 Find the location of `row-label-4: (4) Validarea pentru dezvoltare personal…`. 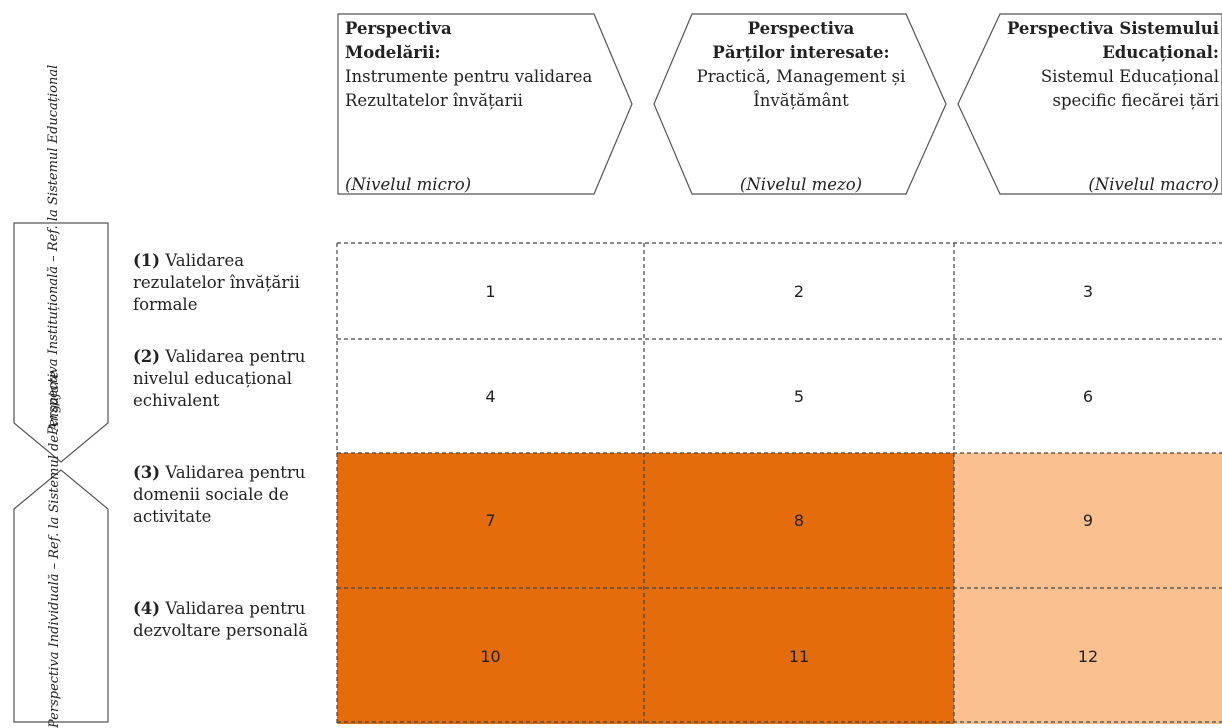

row-label-4: (4) Validarea pentru dezvoltare personal… is located at coordinates (233, 620).